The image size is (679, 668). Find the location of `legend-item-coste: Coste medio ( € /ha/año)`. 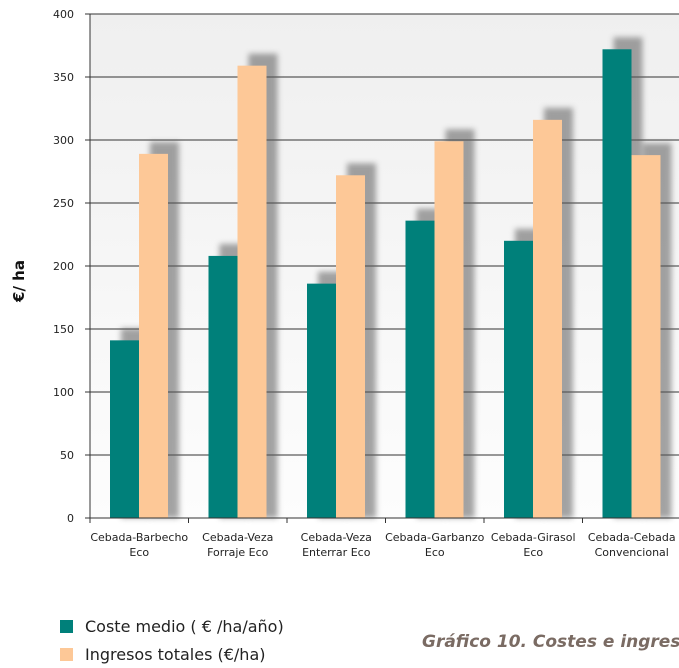

legend-item-coste: Coste medio ( € /ha/año) is located at coordinates (172, 626).